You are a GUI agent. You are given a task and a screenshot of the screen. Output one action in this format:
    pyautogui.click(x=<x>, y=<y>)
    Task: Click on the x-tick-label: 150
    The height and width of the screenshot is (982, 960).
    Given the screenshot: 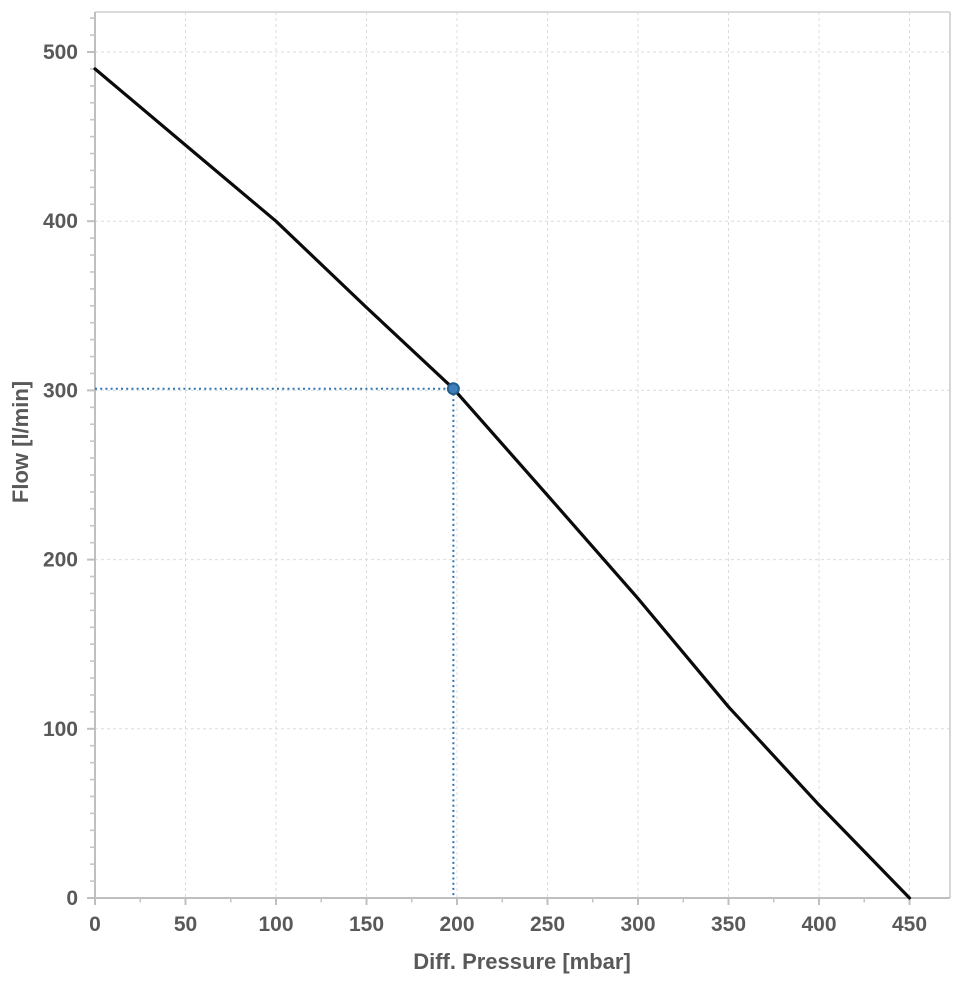 What is the action you would take?
    pyautogui.click(x=366, y=924)
    